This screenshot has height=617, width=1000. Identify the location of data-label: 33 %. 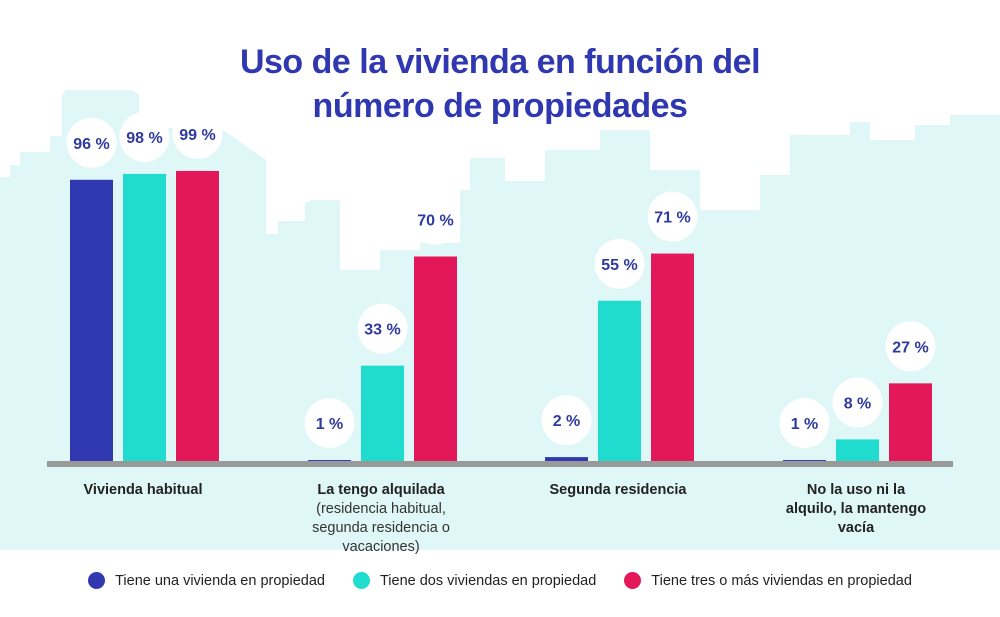
(382, 330).